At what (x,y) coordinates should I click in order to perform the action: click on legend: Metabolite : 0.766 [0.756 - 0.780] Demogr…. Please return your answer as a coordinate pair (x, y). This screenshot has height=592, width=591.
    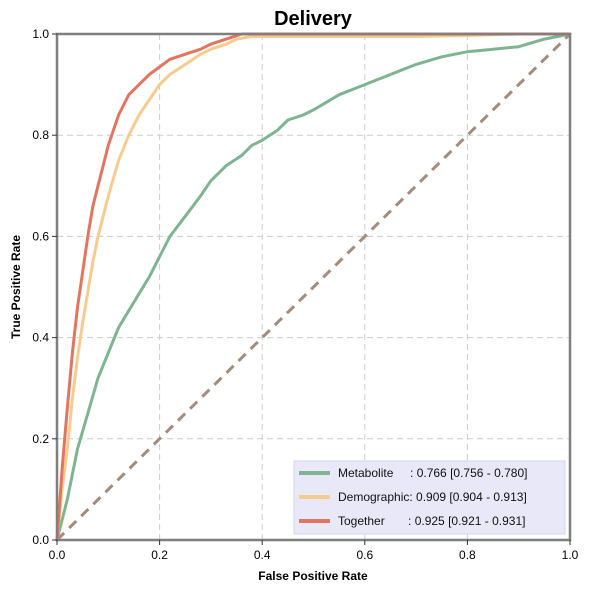
    Looking at the image, I should click on (429, 497).